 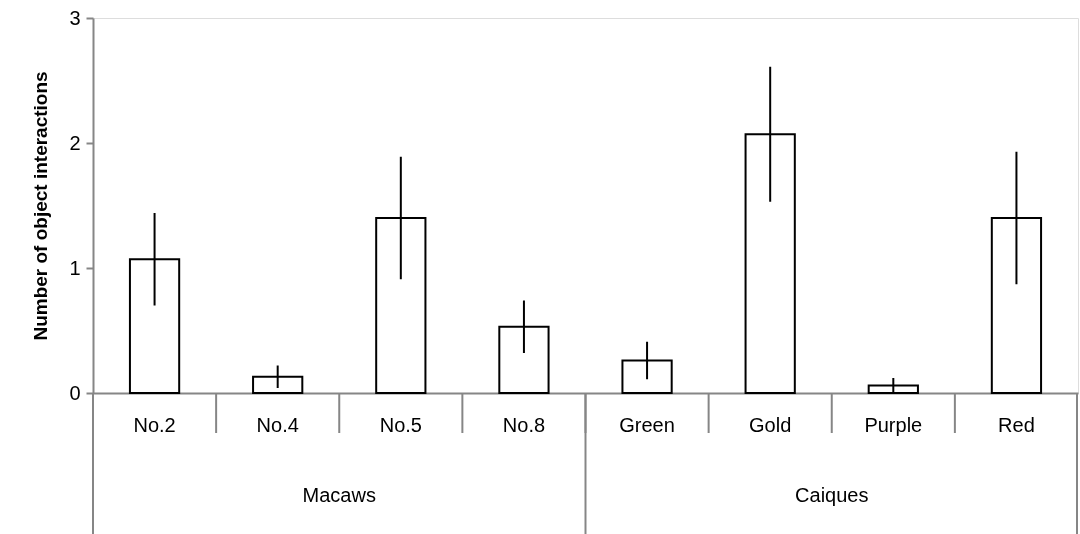 What do you see at coordinates (339, 495) in the screenshot?
I see `text: Macaws` at bounding box center [339, 495].